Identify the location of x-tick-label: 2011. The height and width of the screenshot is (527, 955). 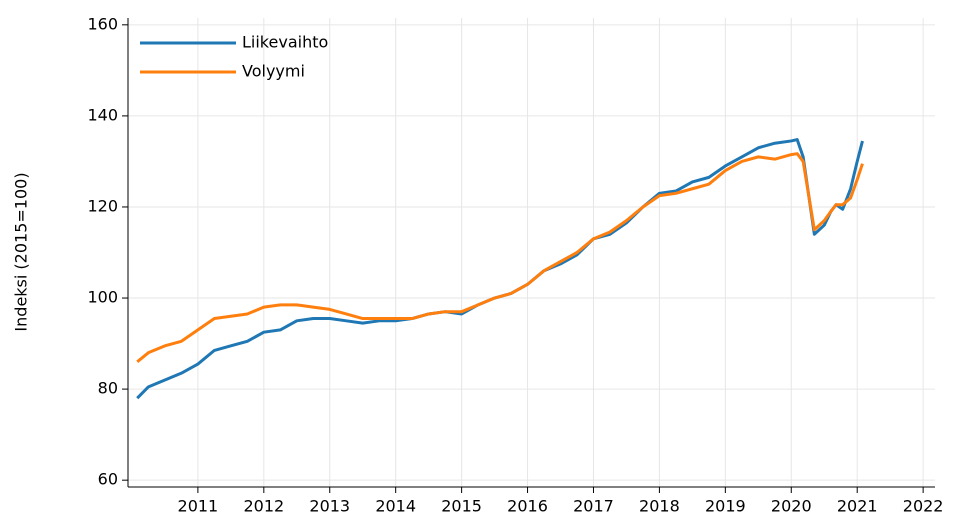
(198, 506).